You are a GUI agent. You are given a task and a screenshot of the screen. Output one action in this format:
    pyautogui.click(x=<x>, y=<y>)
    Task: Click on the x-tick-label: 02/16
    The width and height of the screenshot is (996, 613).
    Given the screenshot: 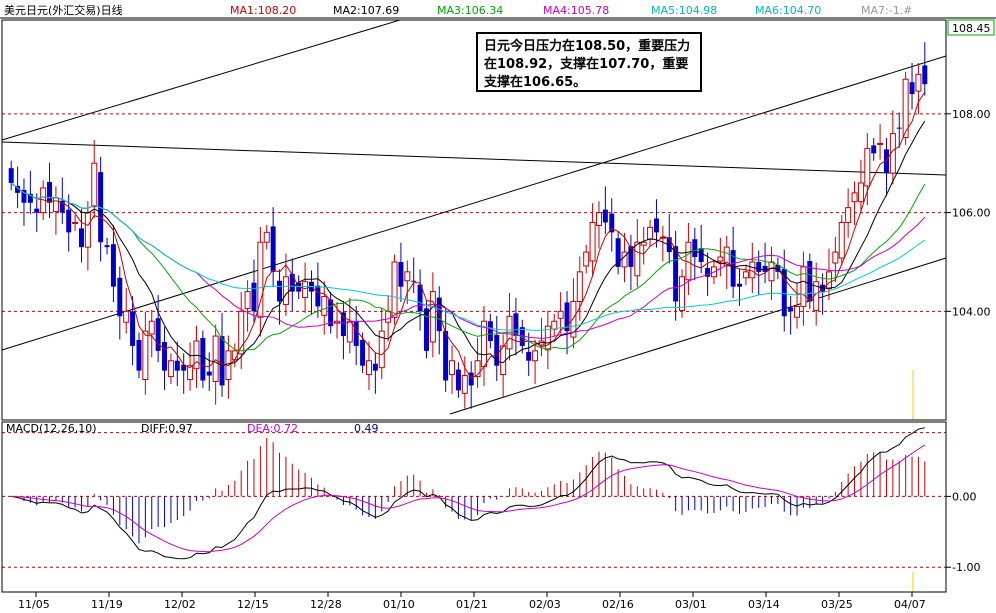 What is the action you would take?
    pyautogui.click(x=618, y=604)
    